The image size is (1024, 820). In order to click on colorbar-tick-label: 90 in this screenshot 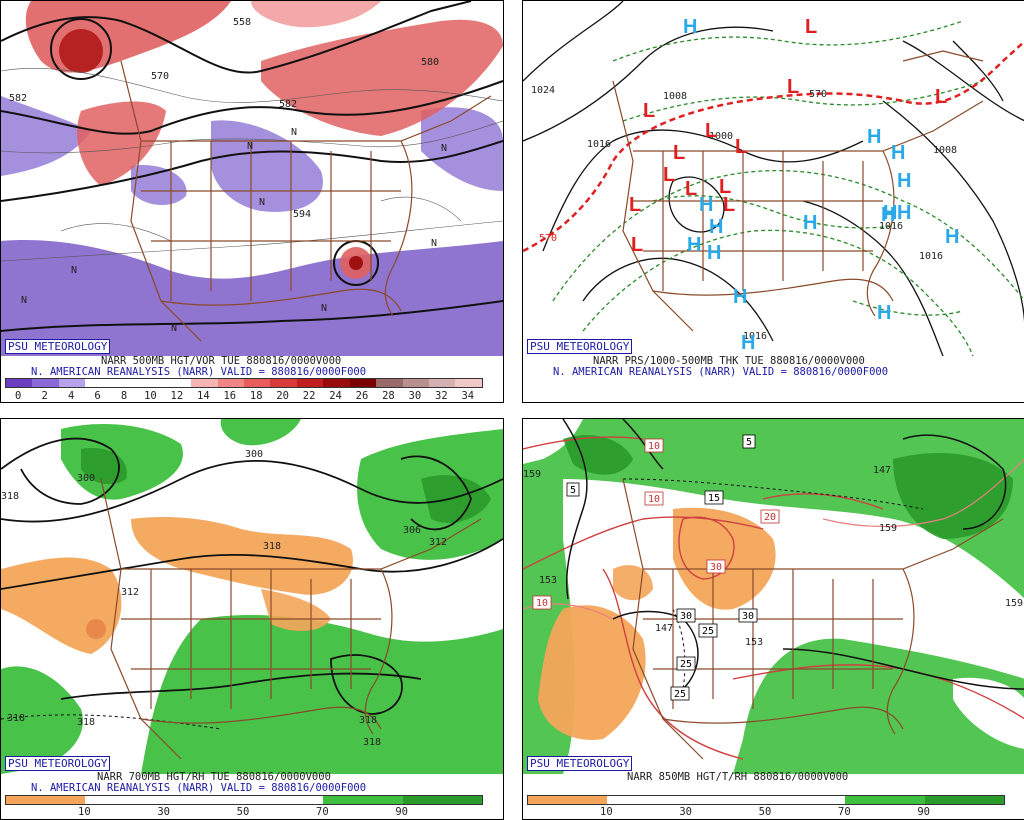, I will do `click(923, 812)`.